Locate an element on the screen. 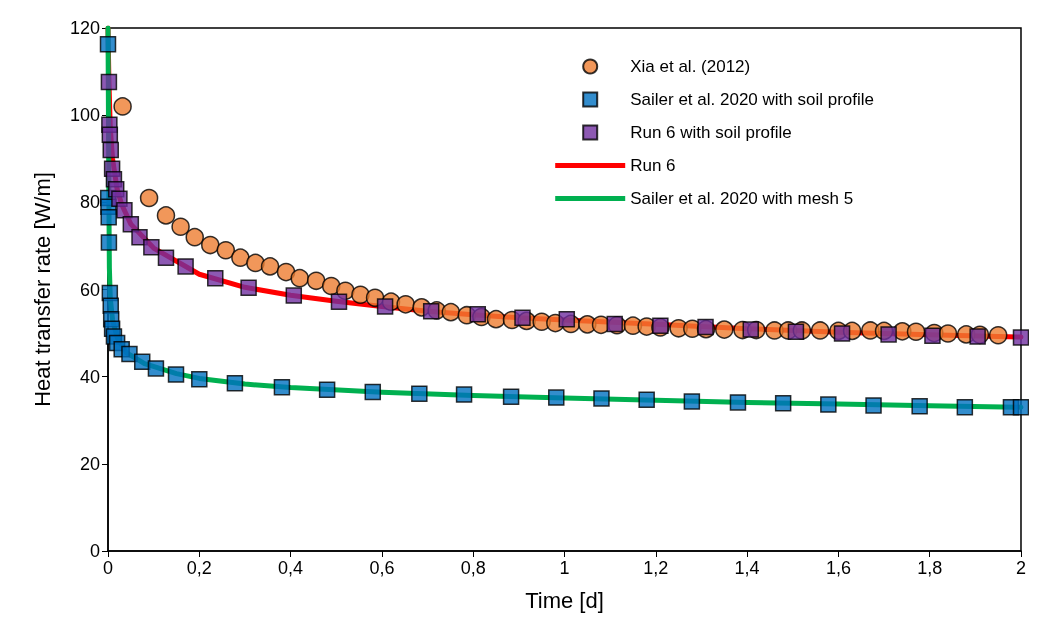  y-tick-label: 120 is located at coordinates (84, 28).